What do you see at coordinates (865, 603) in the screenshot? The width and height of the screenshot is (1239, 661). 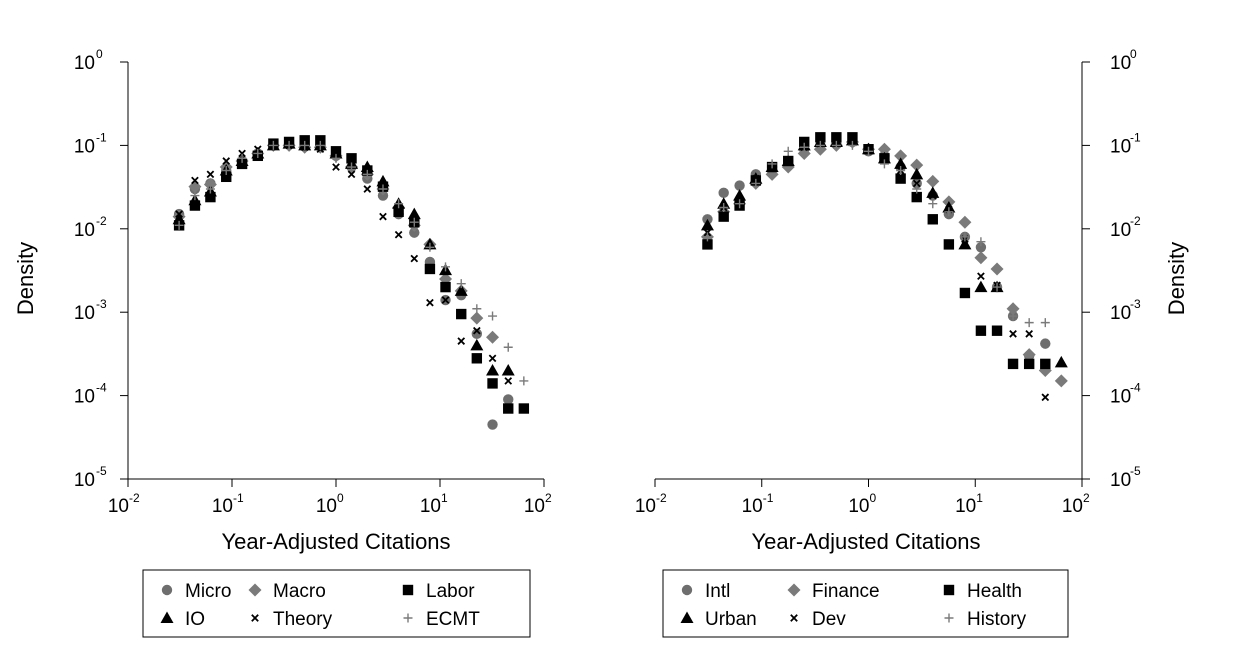 I see `legend: Intl Finance Health Urban Dev History` at bounding box center [865, 603].